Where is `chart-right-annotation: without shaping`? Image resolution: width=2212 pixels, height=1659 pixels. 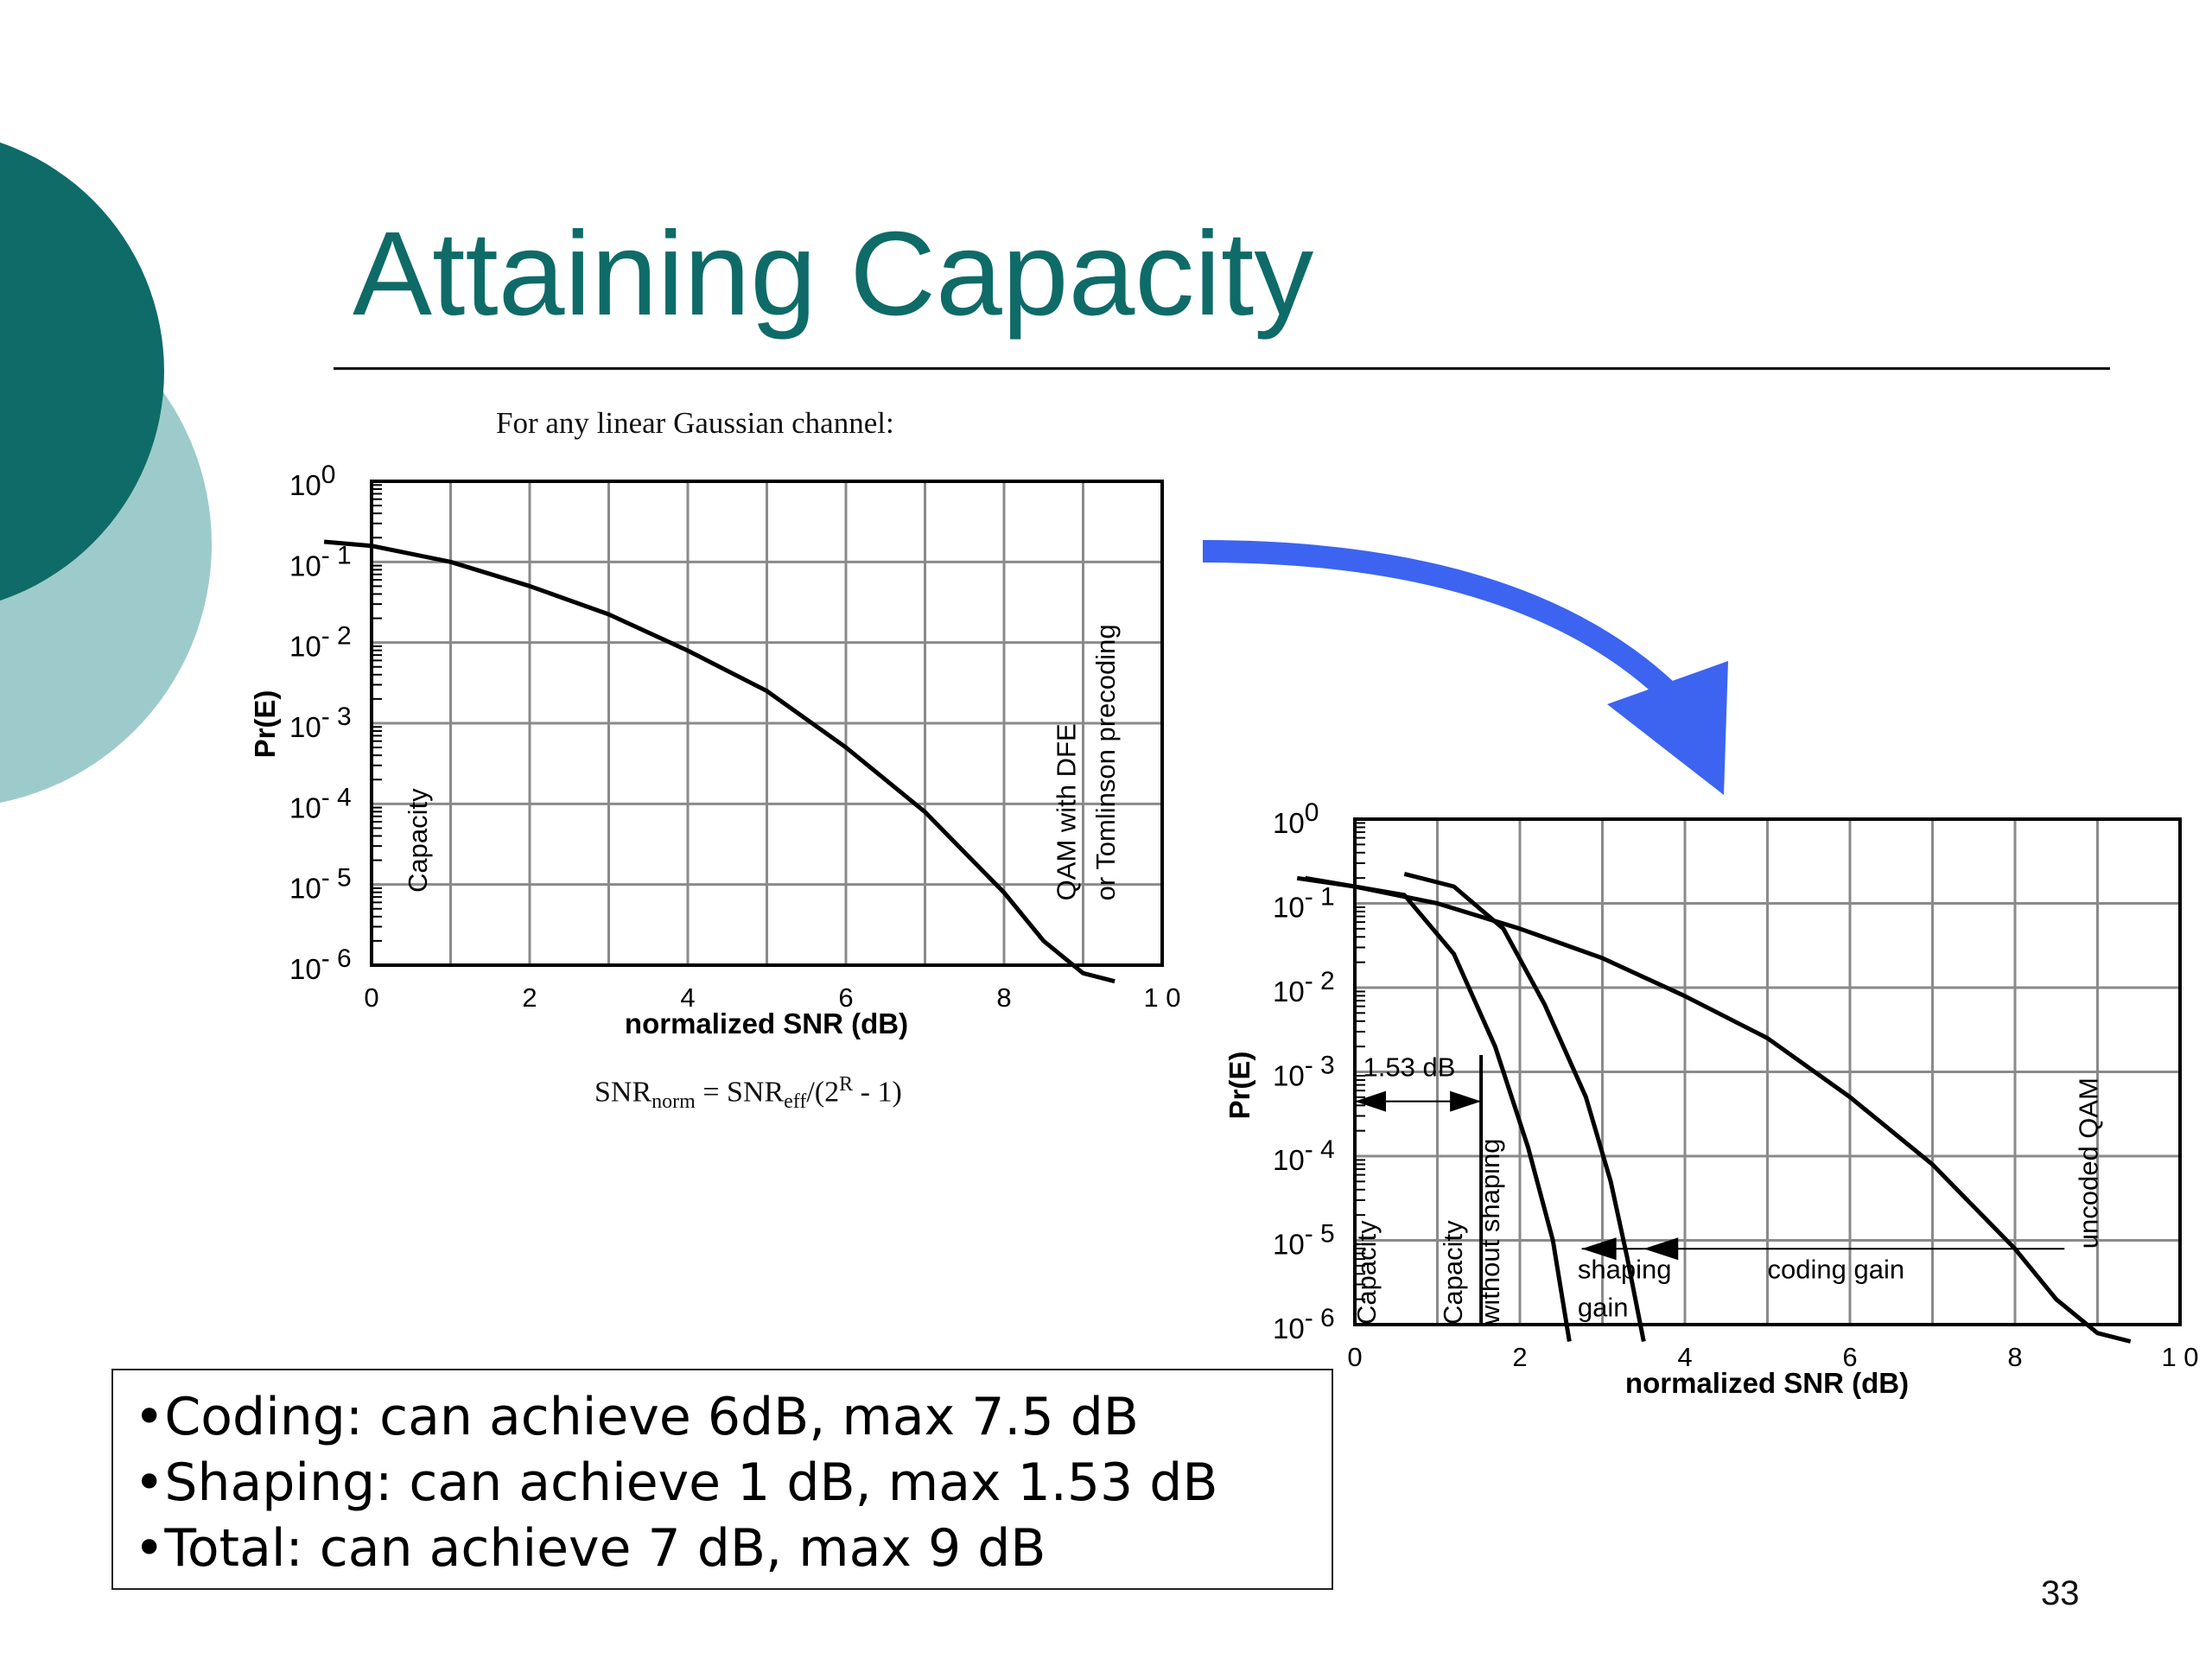
chart-right-annotation: without shaping is located at coordinates (1490, 1232).